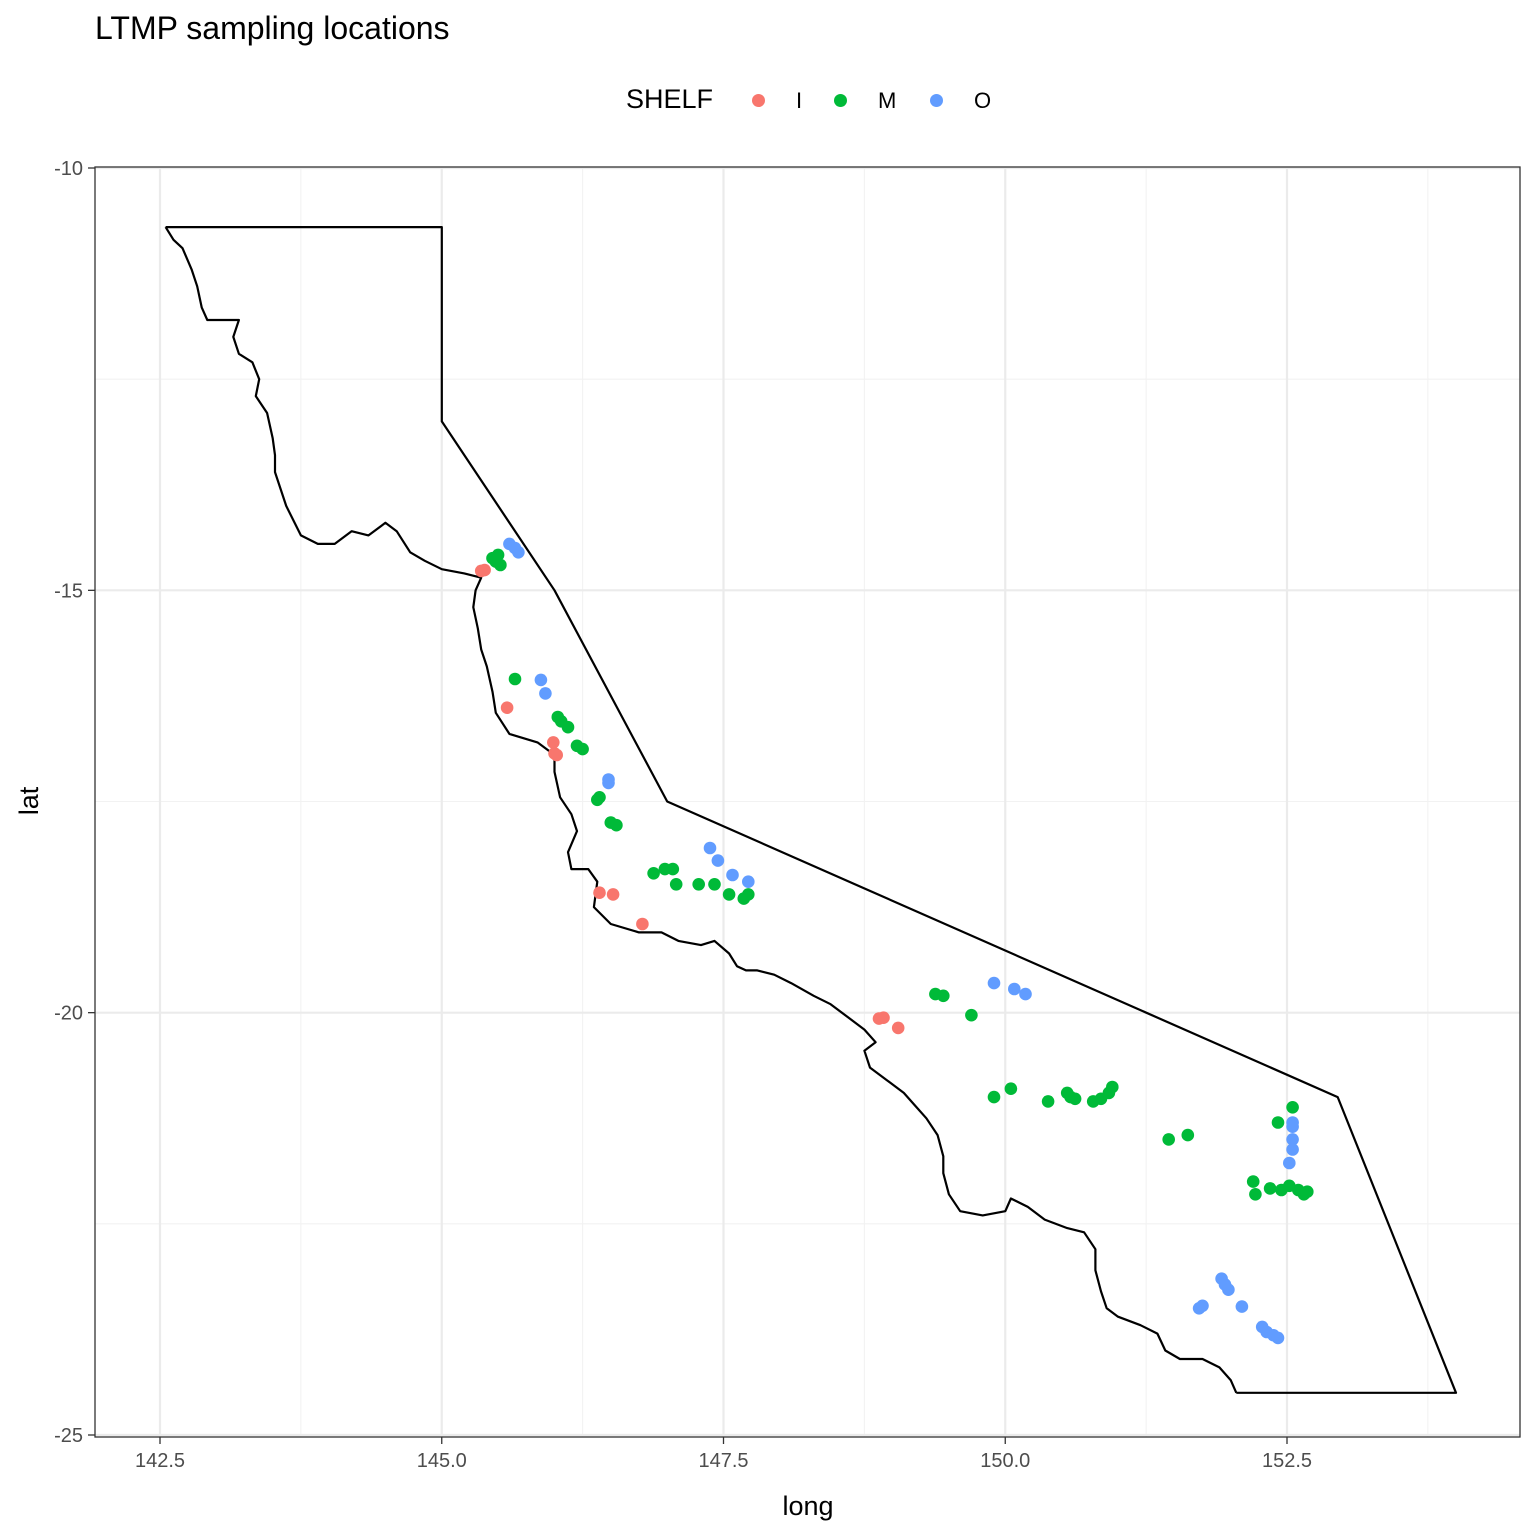 The width and height of the screenshot is (1536, 1536). I want to click on y-tick-label: -15, so click(68, 591).